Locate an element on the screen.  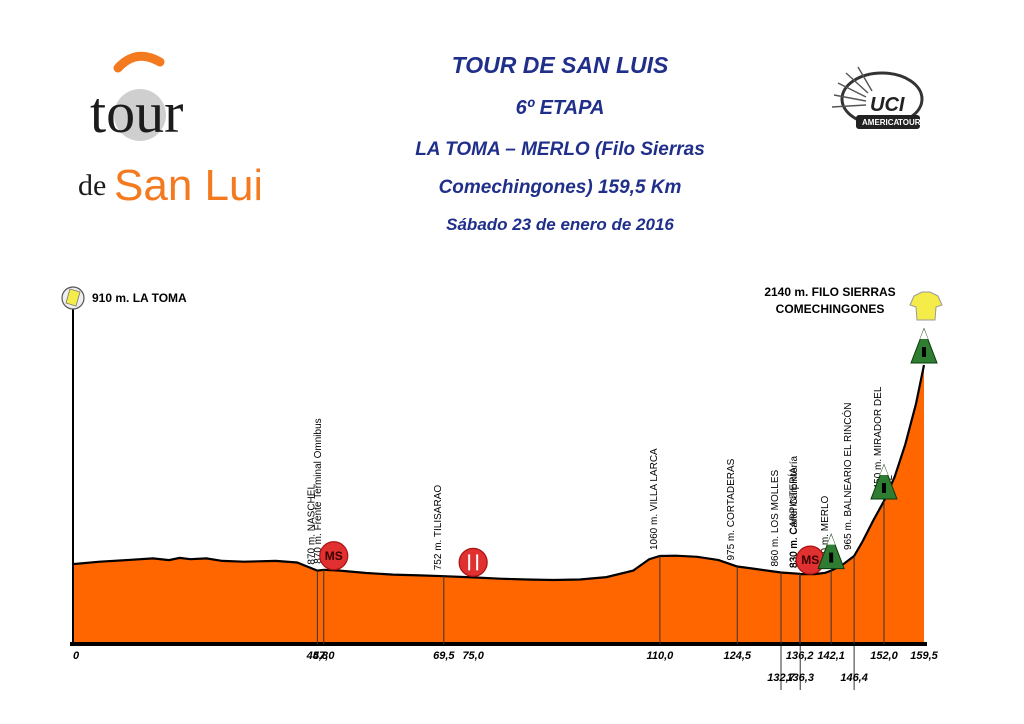
uci-tour-text: TOUR is located at coordinates (909, 122).